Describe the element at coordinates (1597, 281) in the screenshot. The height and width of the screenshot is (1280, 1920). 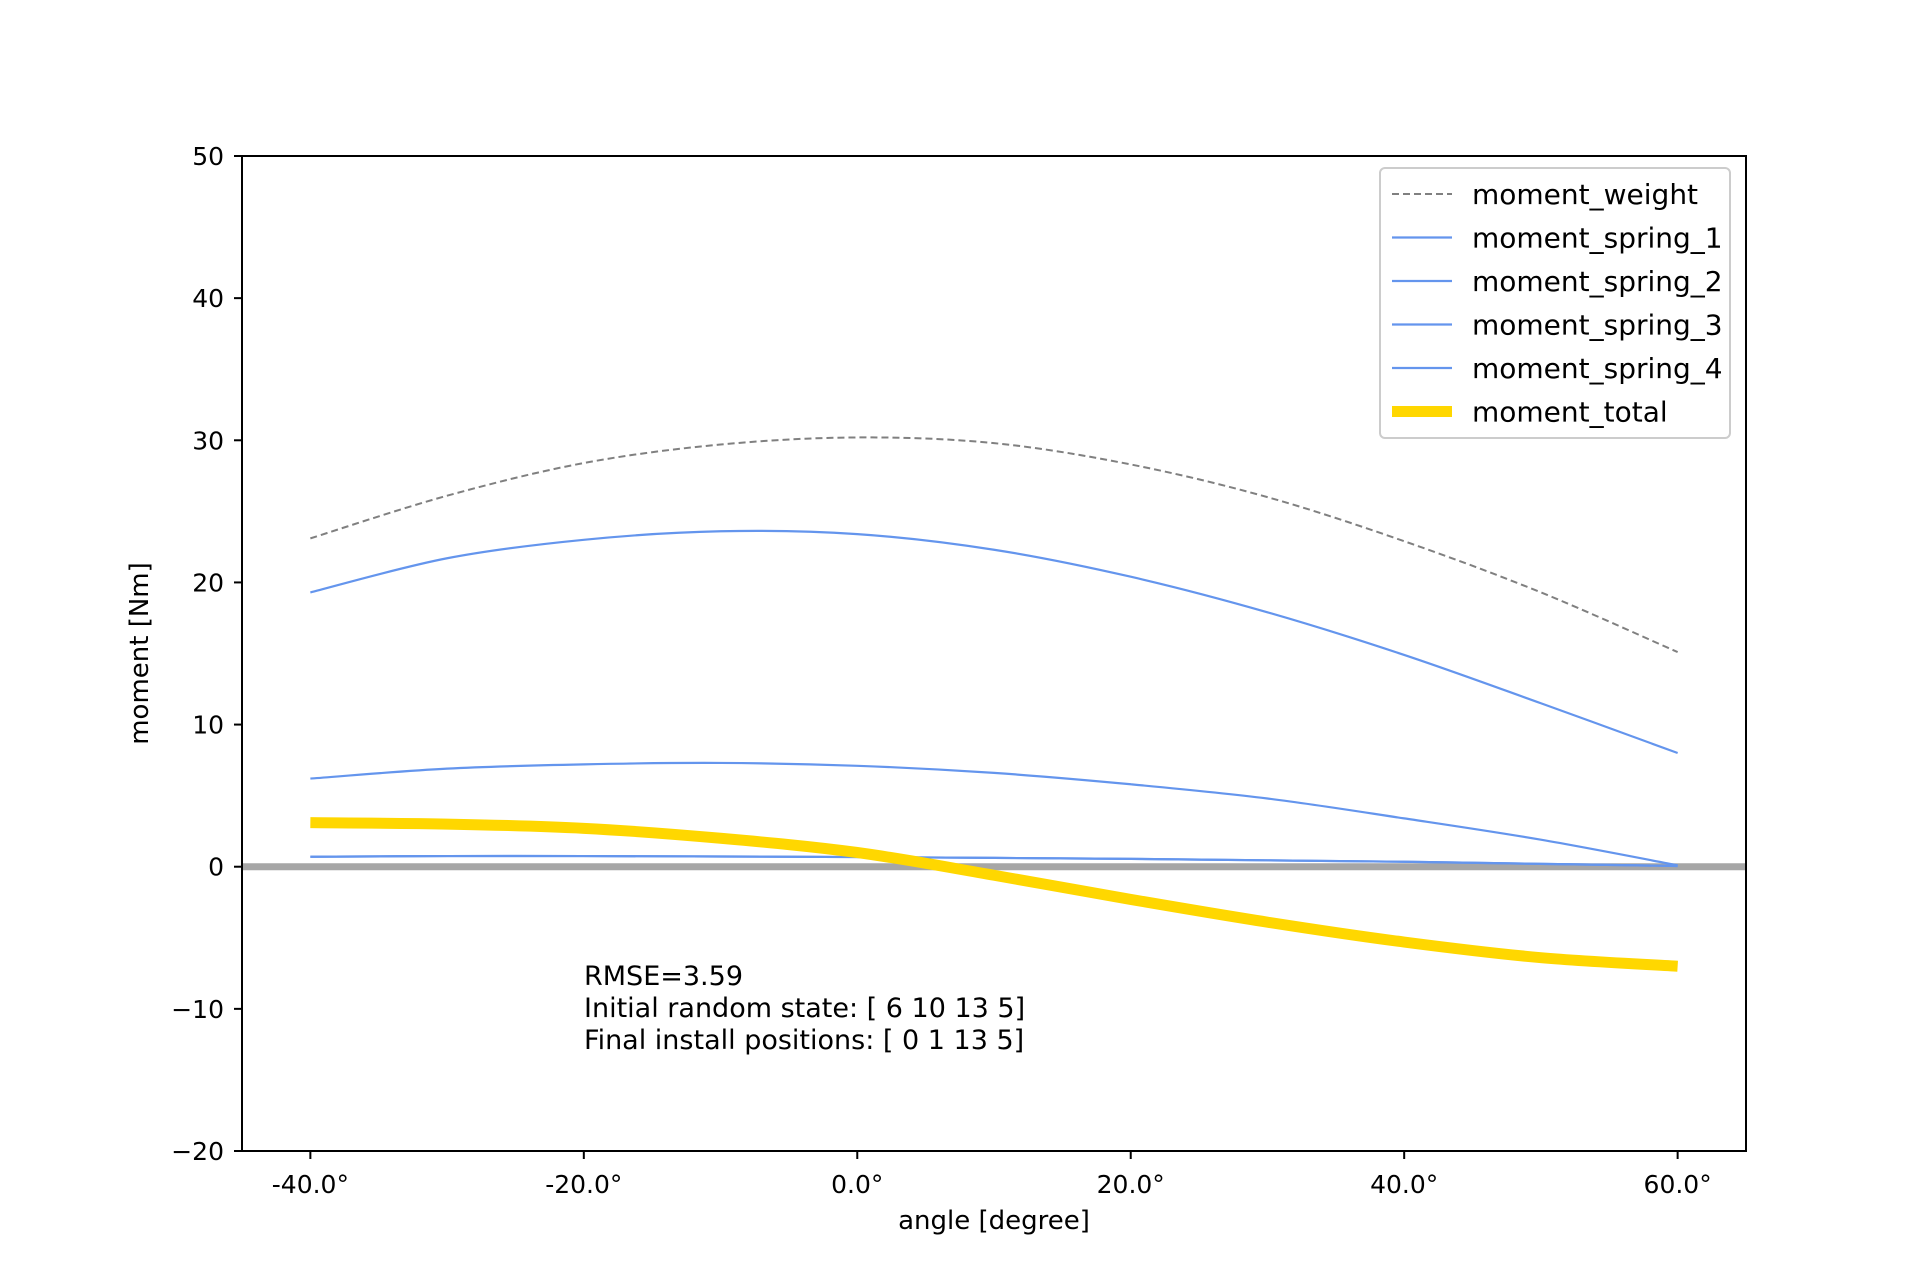
I see `legend-label-moment-spring-2: moment_spring_2` at that location.